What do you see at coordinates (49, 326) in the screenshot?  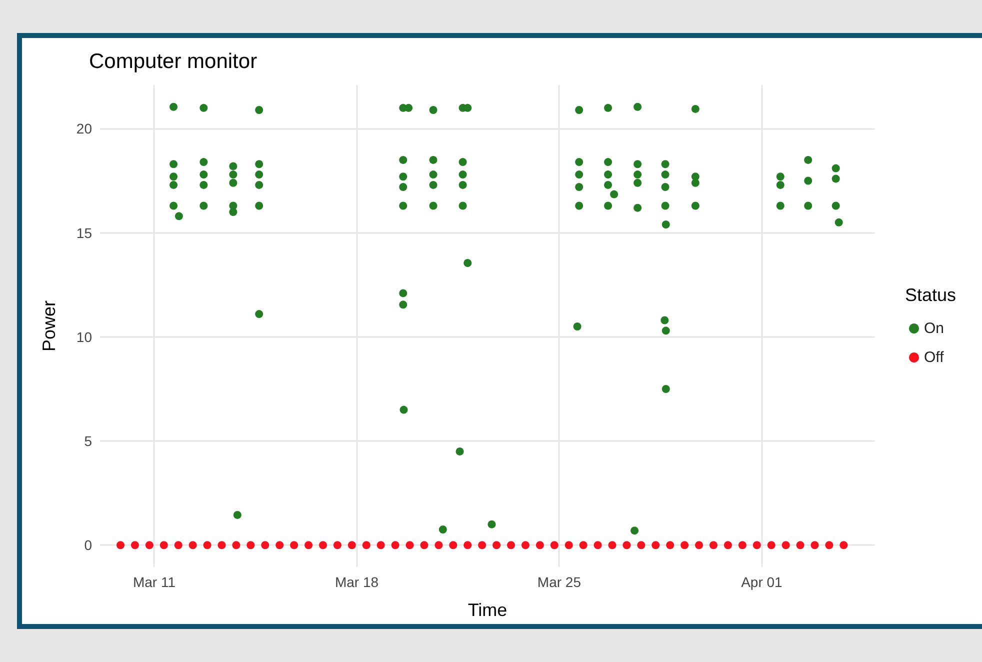 I see `y-axis-title: Power` at bounding box center [49, 326].